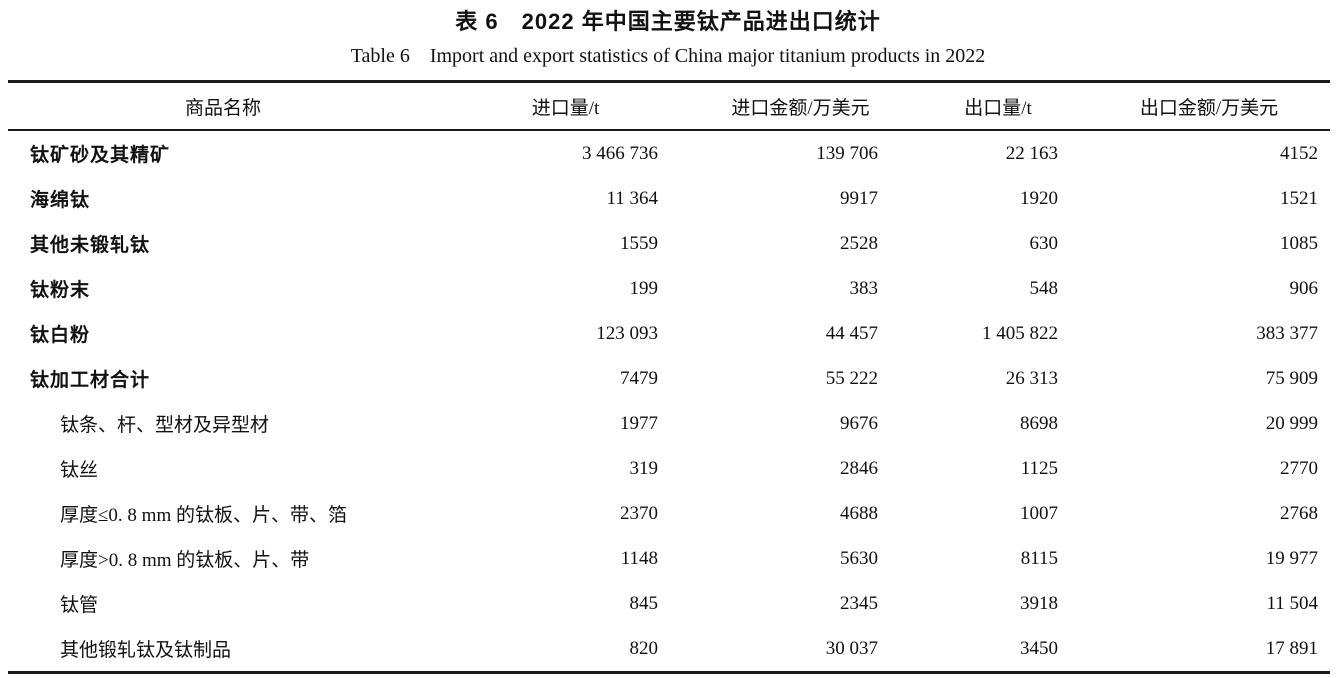 The image size is (1336, 678). What do you see at coordinates (620, 153) in the screenshot?
I see `cell-import-qty: 3 466 736` at bounding box center [620, 153].